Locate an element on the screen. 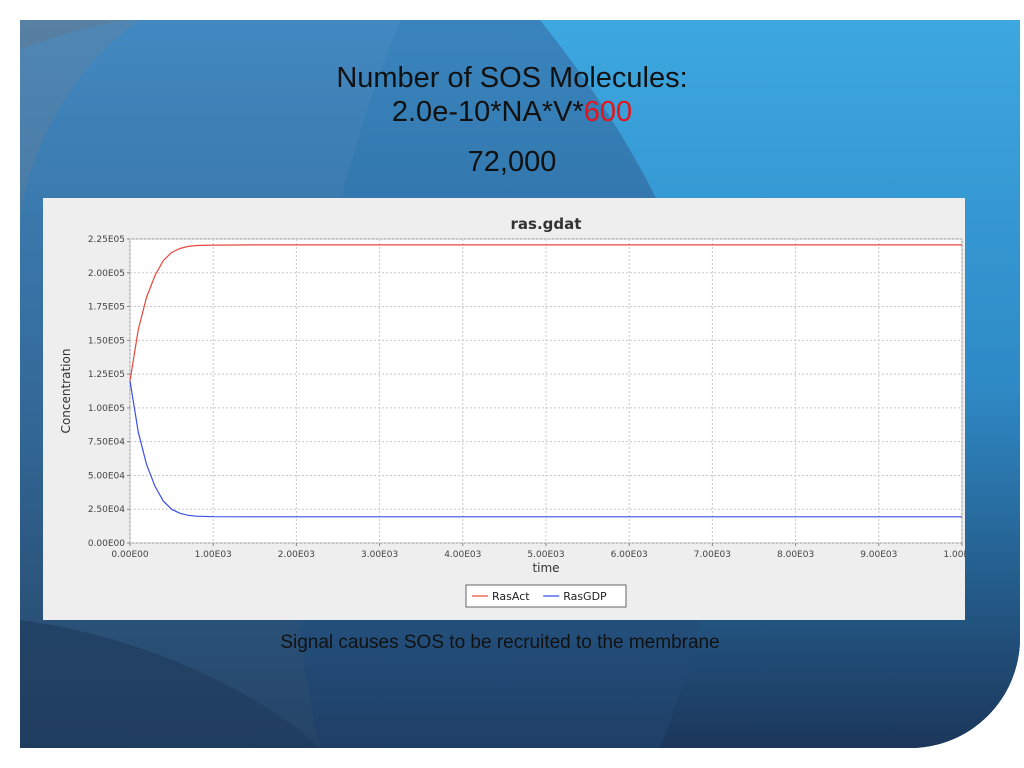 The image size is (1024, 768). slide-title-line2: 2.0e-10*NA*V*600 is located at coordinates (512, 112).